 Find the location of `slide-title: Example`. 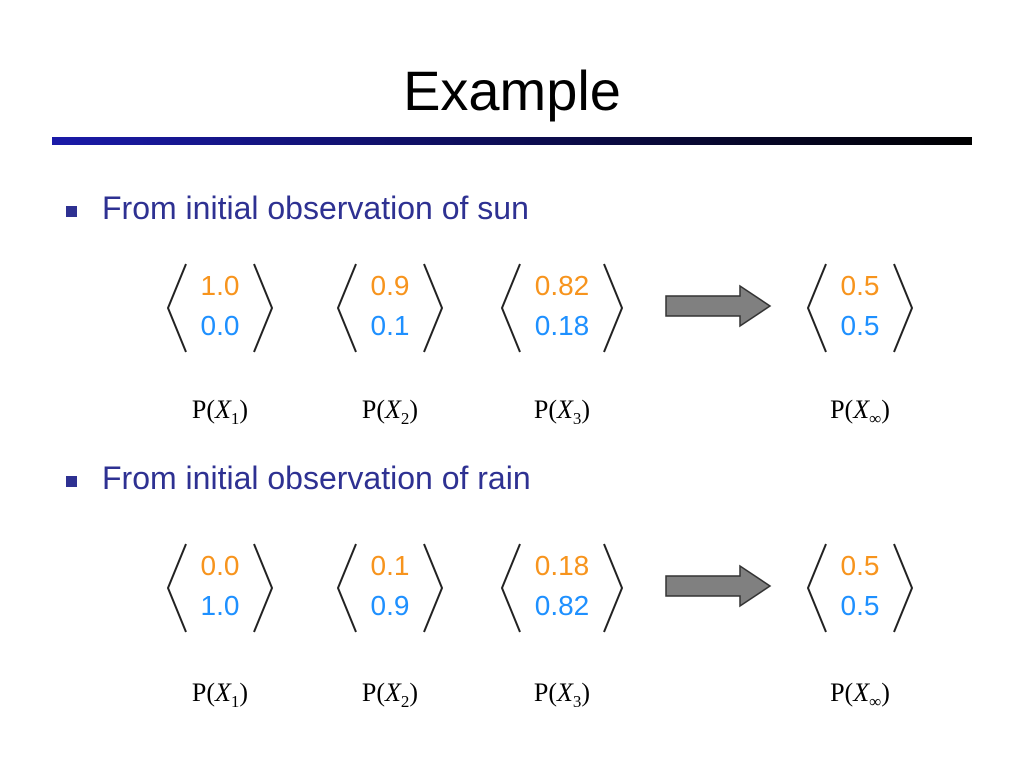

slide-title: Example is located at coordinates (512, 90).